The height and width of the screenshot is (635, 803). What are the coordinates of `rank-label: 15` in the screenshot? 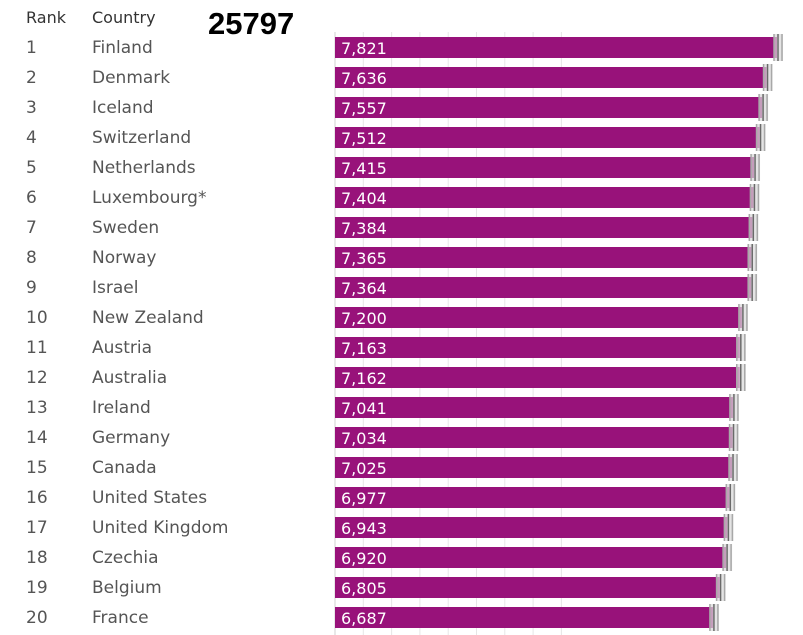 It's located at (37, 468).